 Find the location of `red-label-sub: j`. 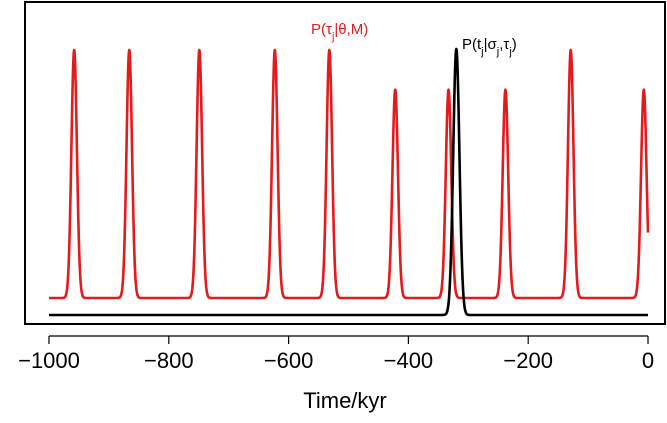

red-label-sub: j is located at coordinates (332, 37).